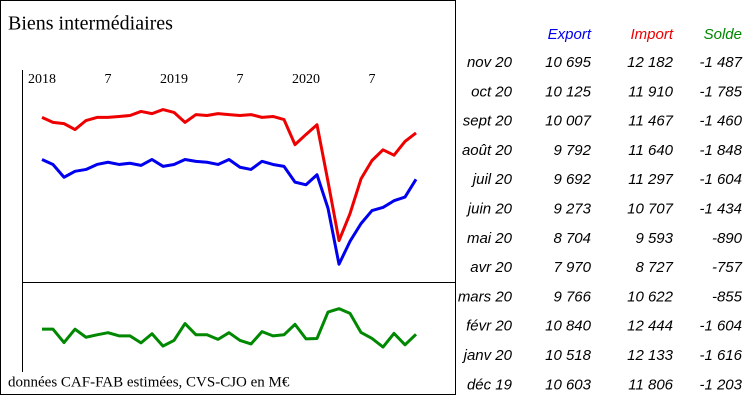 The image size is (747, 400). Describe the element at coordinates (42, 79) in the screenshot. I see `x-tick-label: 2018` at that location.